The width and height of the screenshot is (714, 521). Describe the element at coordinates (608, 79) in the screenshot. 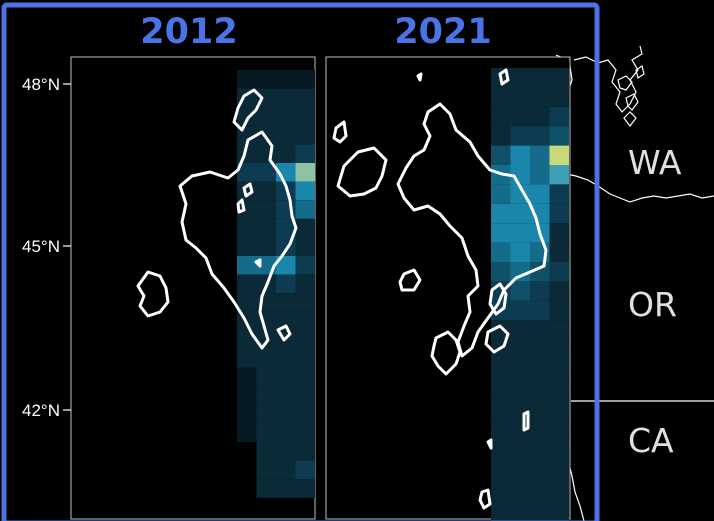

I see `puget-sound-coast` at that location.